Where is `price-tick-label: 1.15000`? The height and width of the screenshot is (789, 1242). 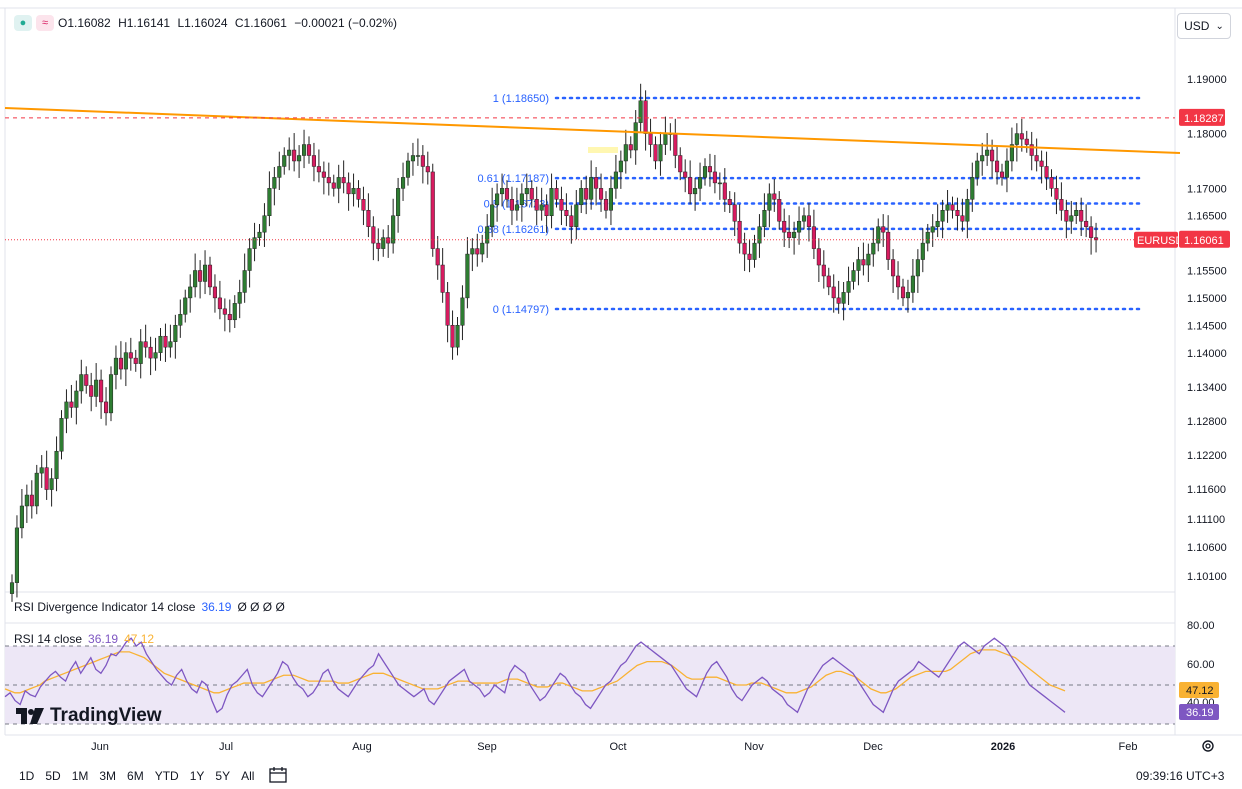 price-tick-label: 1.15000 is located at coordinates (1207, 299).